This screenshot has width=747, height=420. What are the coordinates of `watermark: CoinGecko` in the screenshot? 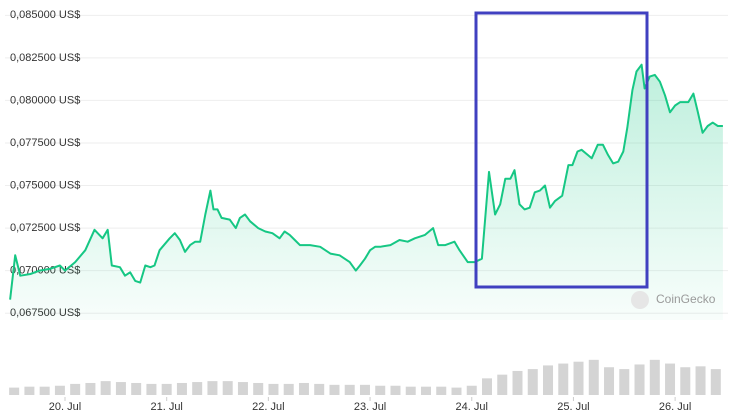 It's located at (686, 299).